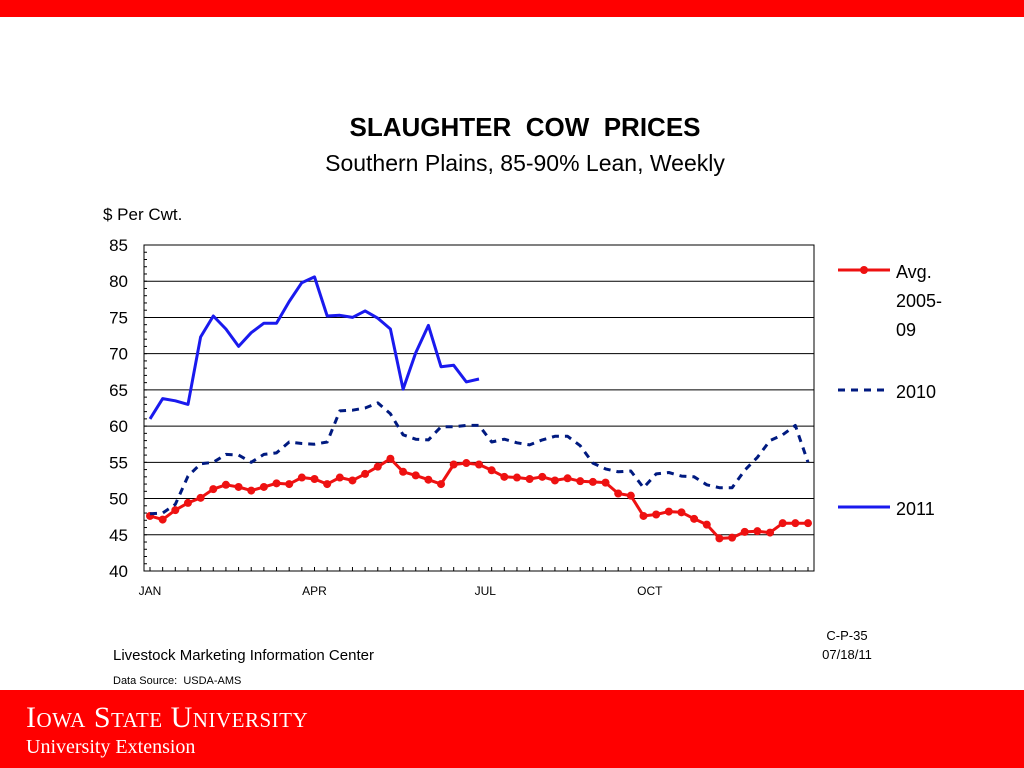 The image size is (1024, 768). I want to click on slide-code-block: C-P-35 07/18/11, so click(847, 645).